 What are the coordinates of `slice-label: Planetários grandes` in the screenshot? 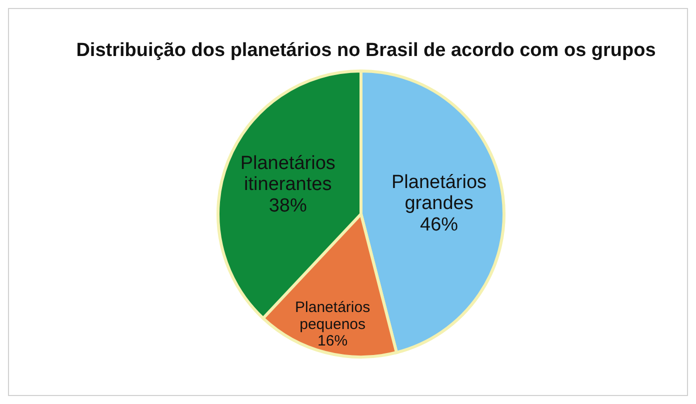 It's located at (439, 193).